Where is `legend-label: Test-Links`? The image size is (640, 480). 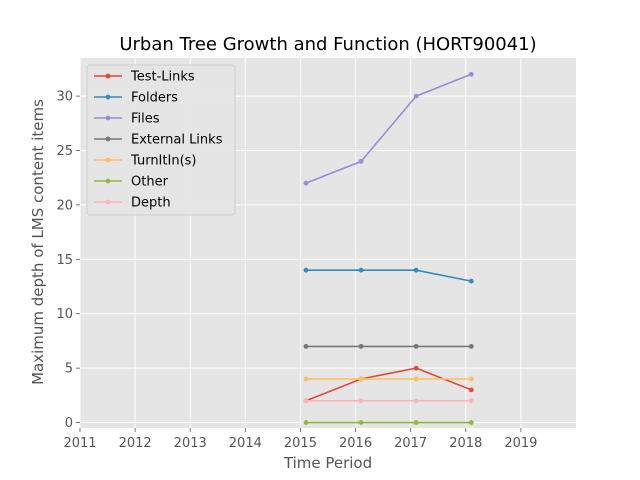 legend-label: Test-Links is located at coordinates (162, 77).